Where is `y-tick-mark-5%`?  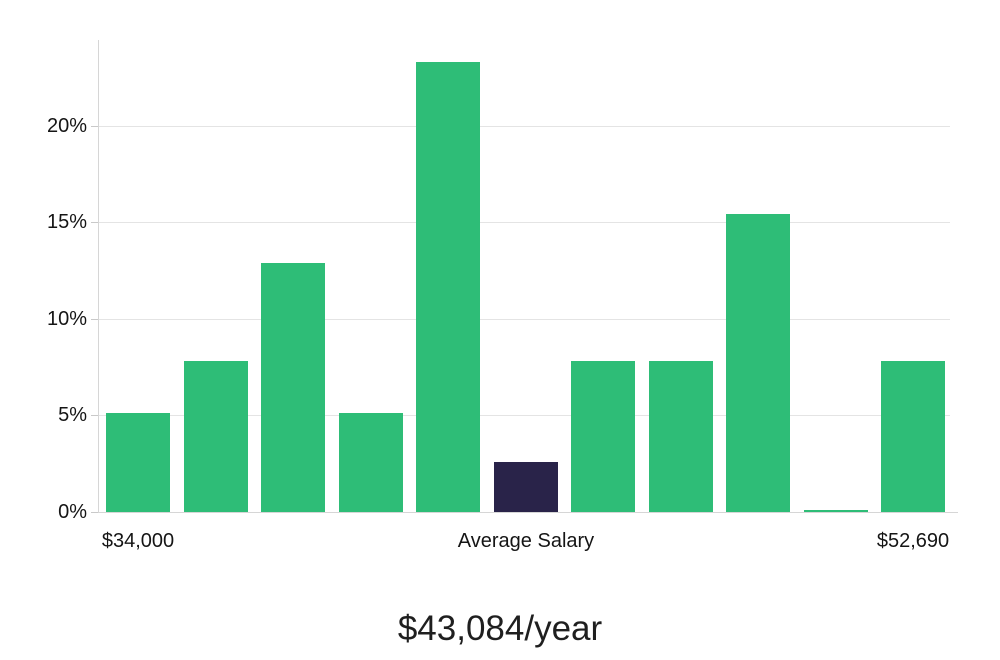 y-tick-mark-5% is located at coordinates (95, 416).